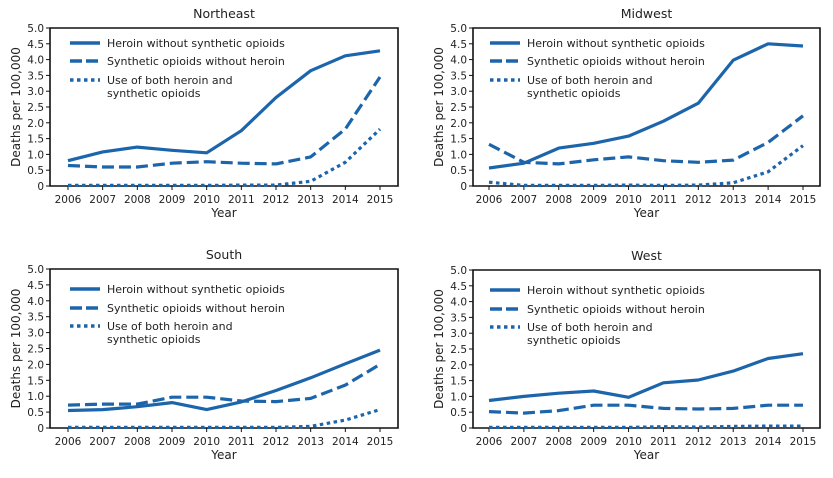  I want to click on x-tick-label: 2010, so click(628, 442).